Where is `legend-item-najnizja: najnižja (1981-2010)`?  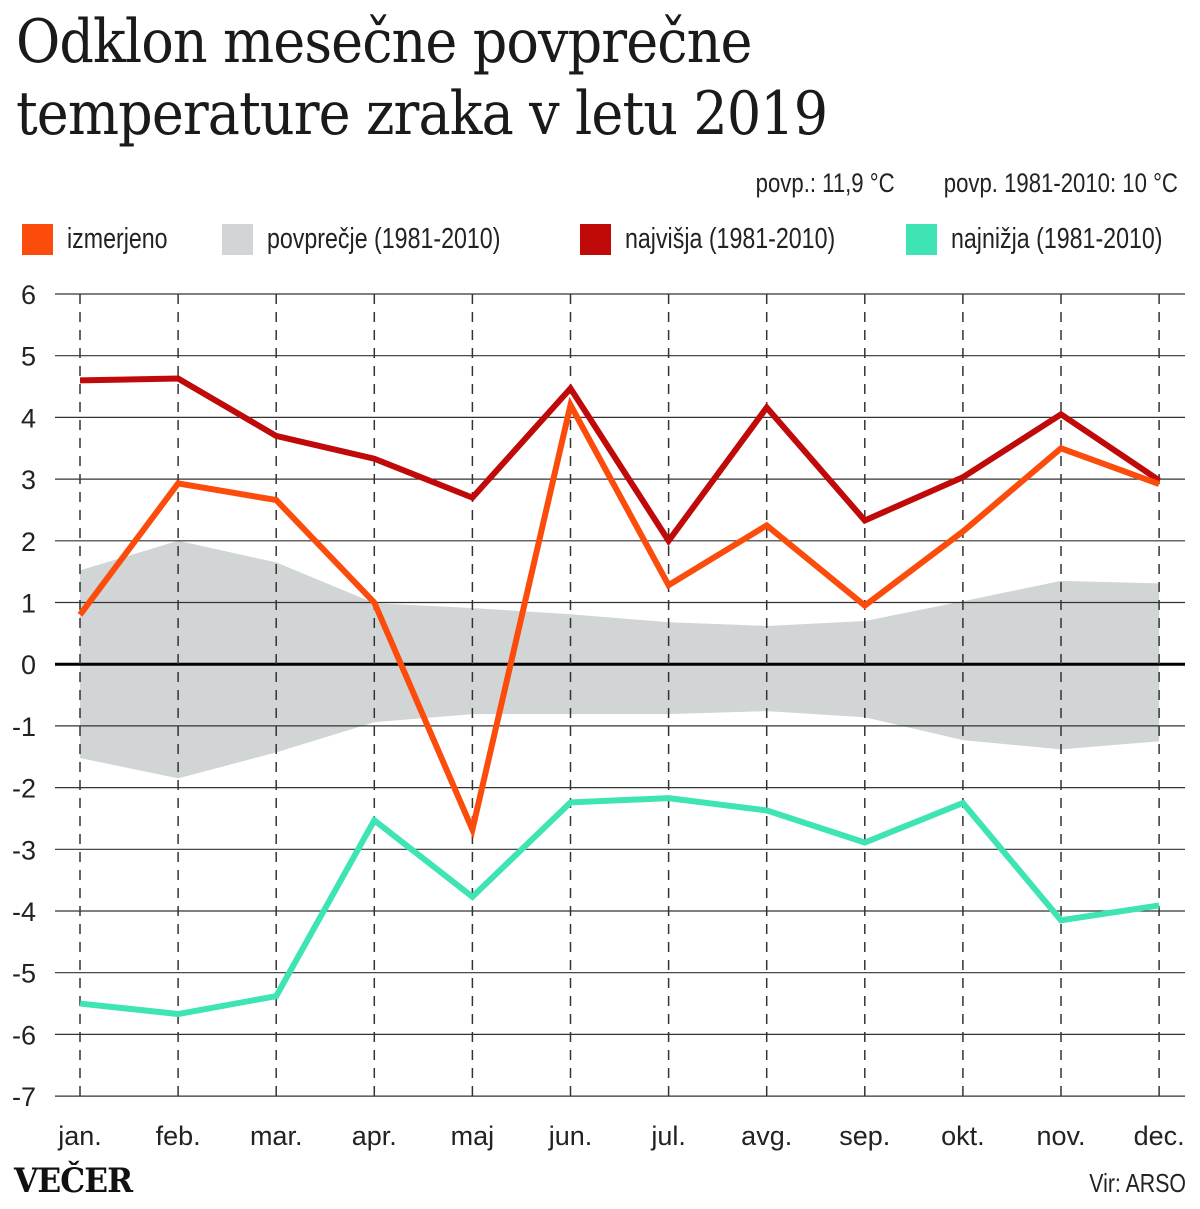
legend-item-najnizja: najnižja (1981-2010) is located at coordinates (1053, 239).